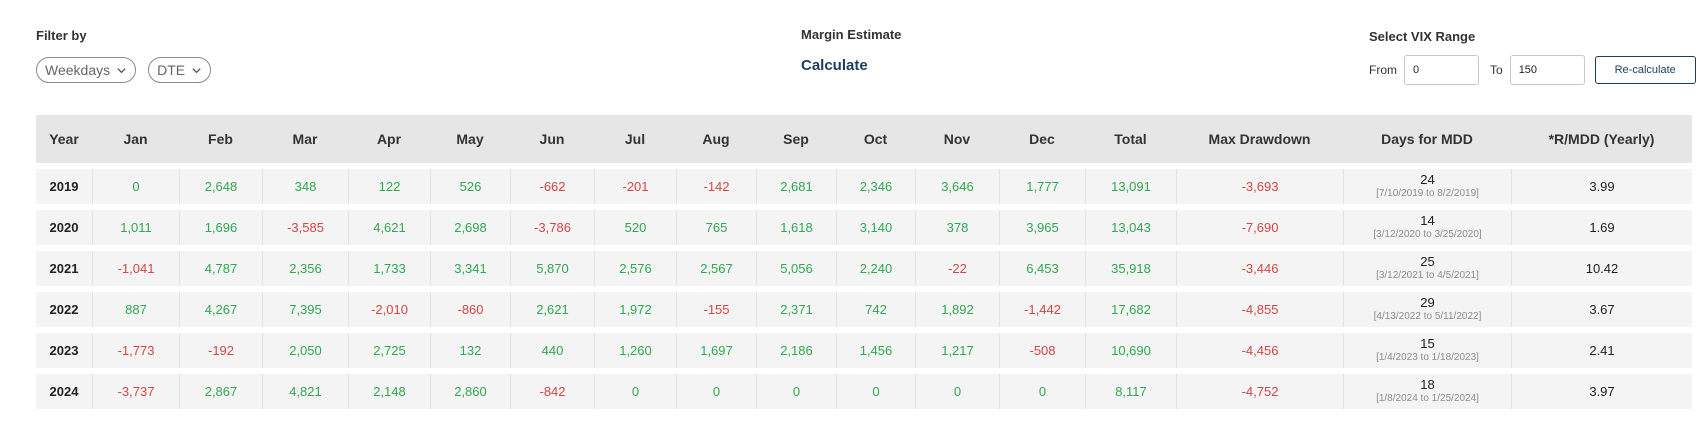 The height and width of the screenshot is (446, 1708). Describe the element at coordinates (796, 139) in the screenshot. I see `header-sep: Sep` at that location.